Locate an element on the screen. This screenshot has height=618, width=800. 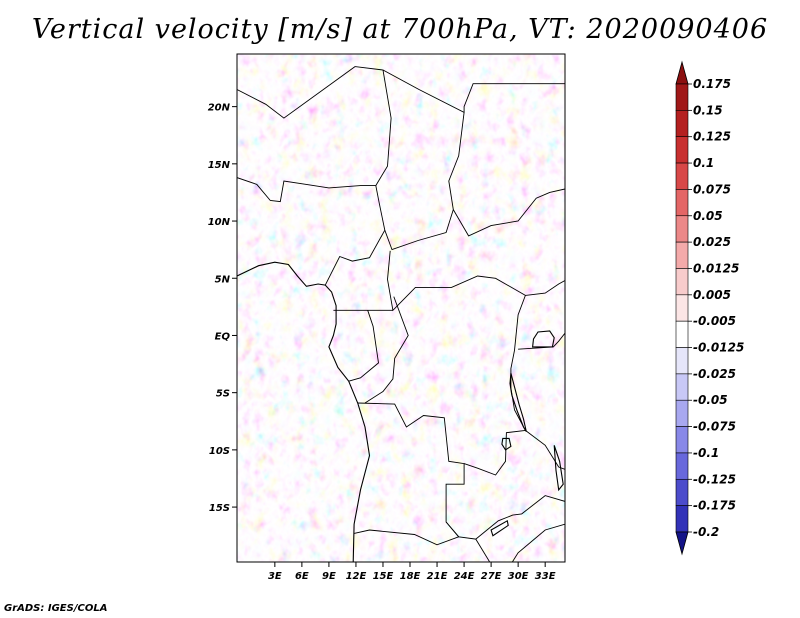
colorbar-level-label: 0.05 is located at coordinates (708, 216).